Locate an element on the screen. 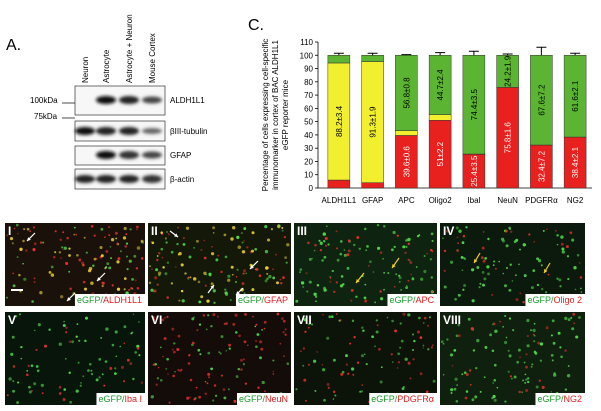  x-tick-label: NeuN is located at coordinates (507, 200).